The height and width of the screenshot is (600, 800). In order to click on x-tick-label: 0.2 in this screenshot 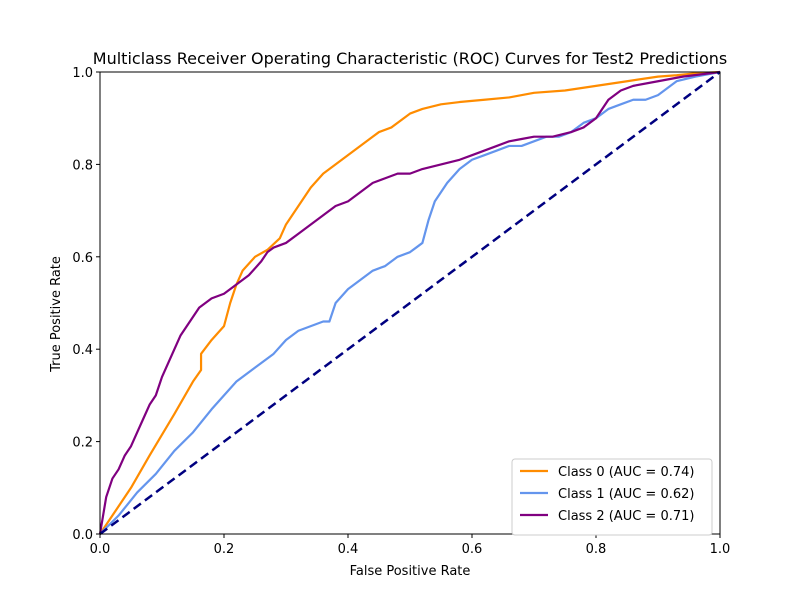, I will do `click(224, 549)`.